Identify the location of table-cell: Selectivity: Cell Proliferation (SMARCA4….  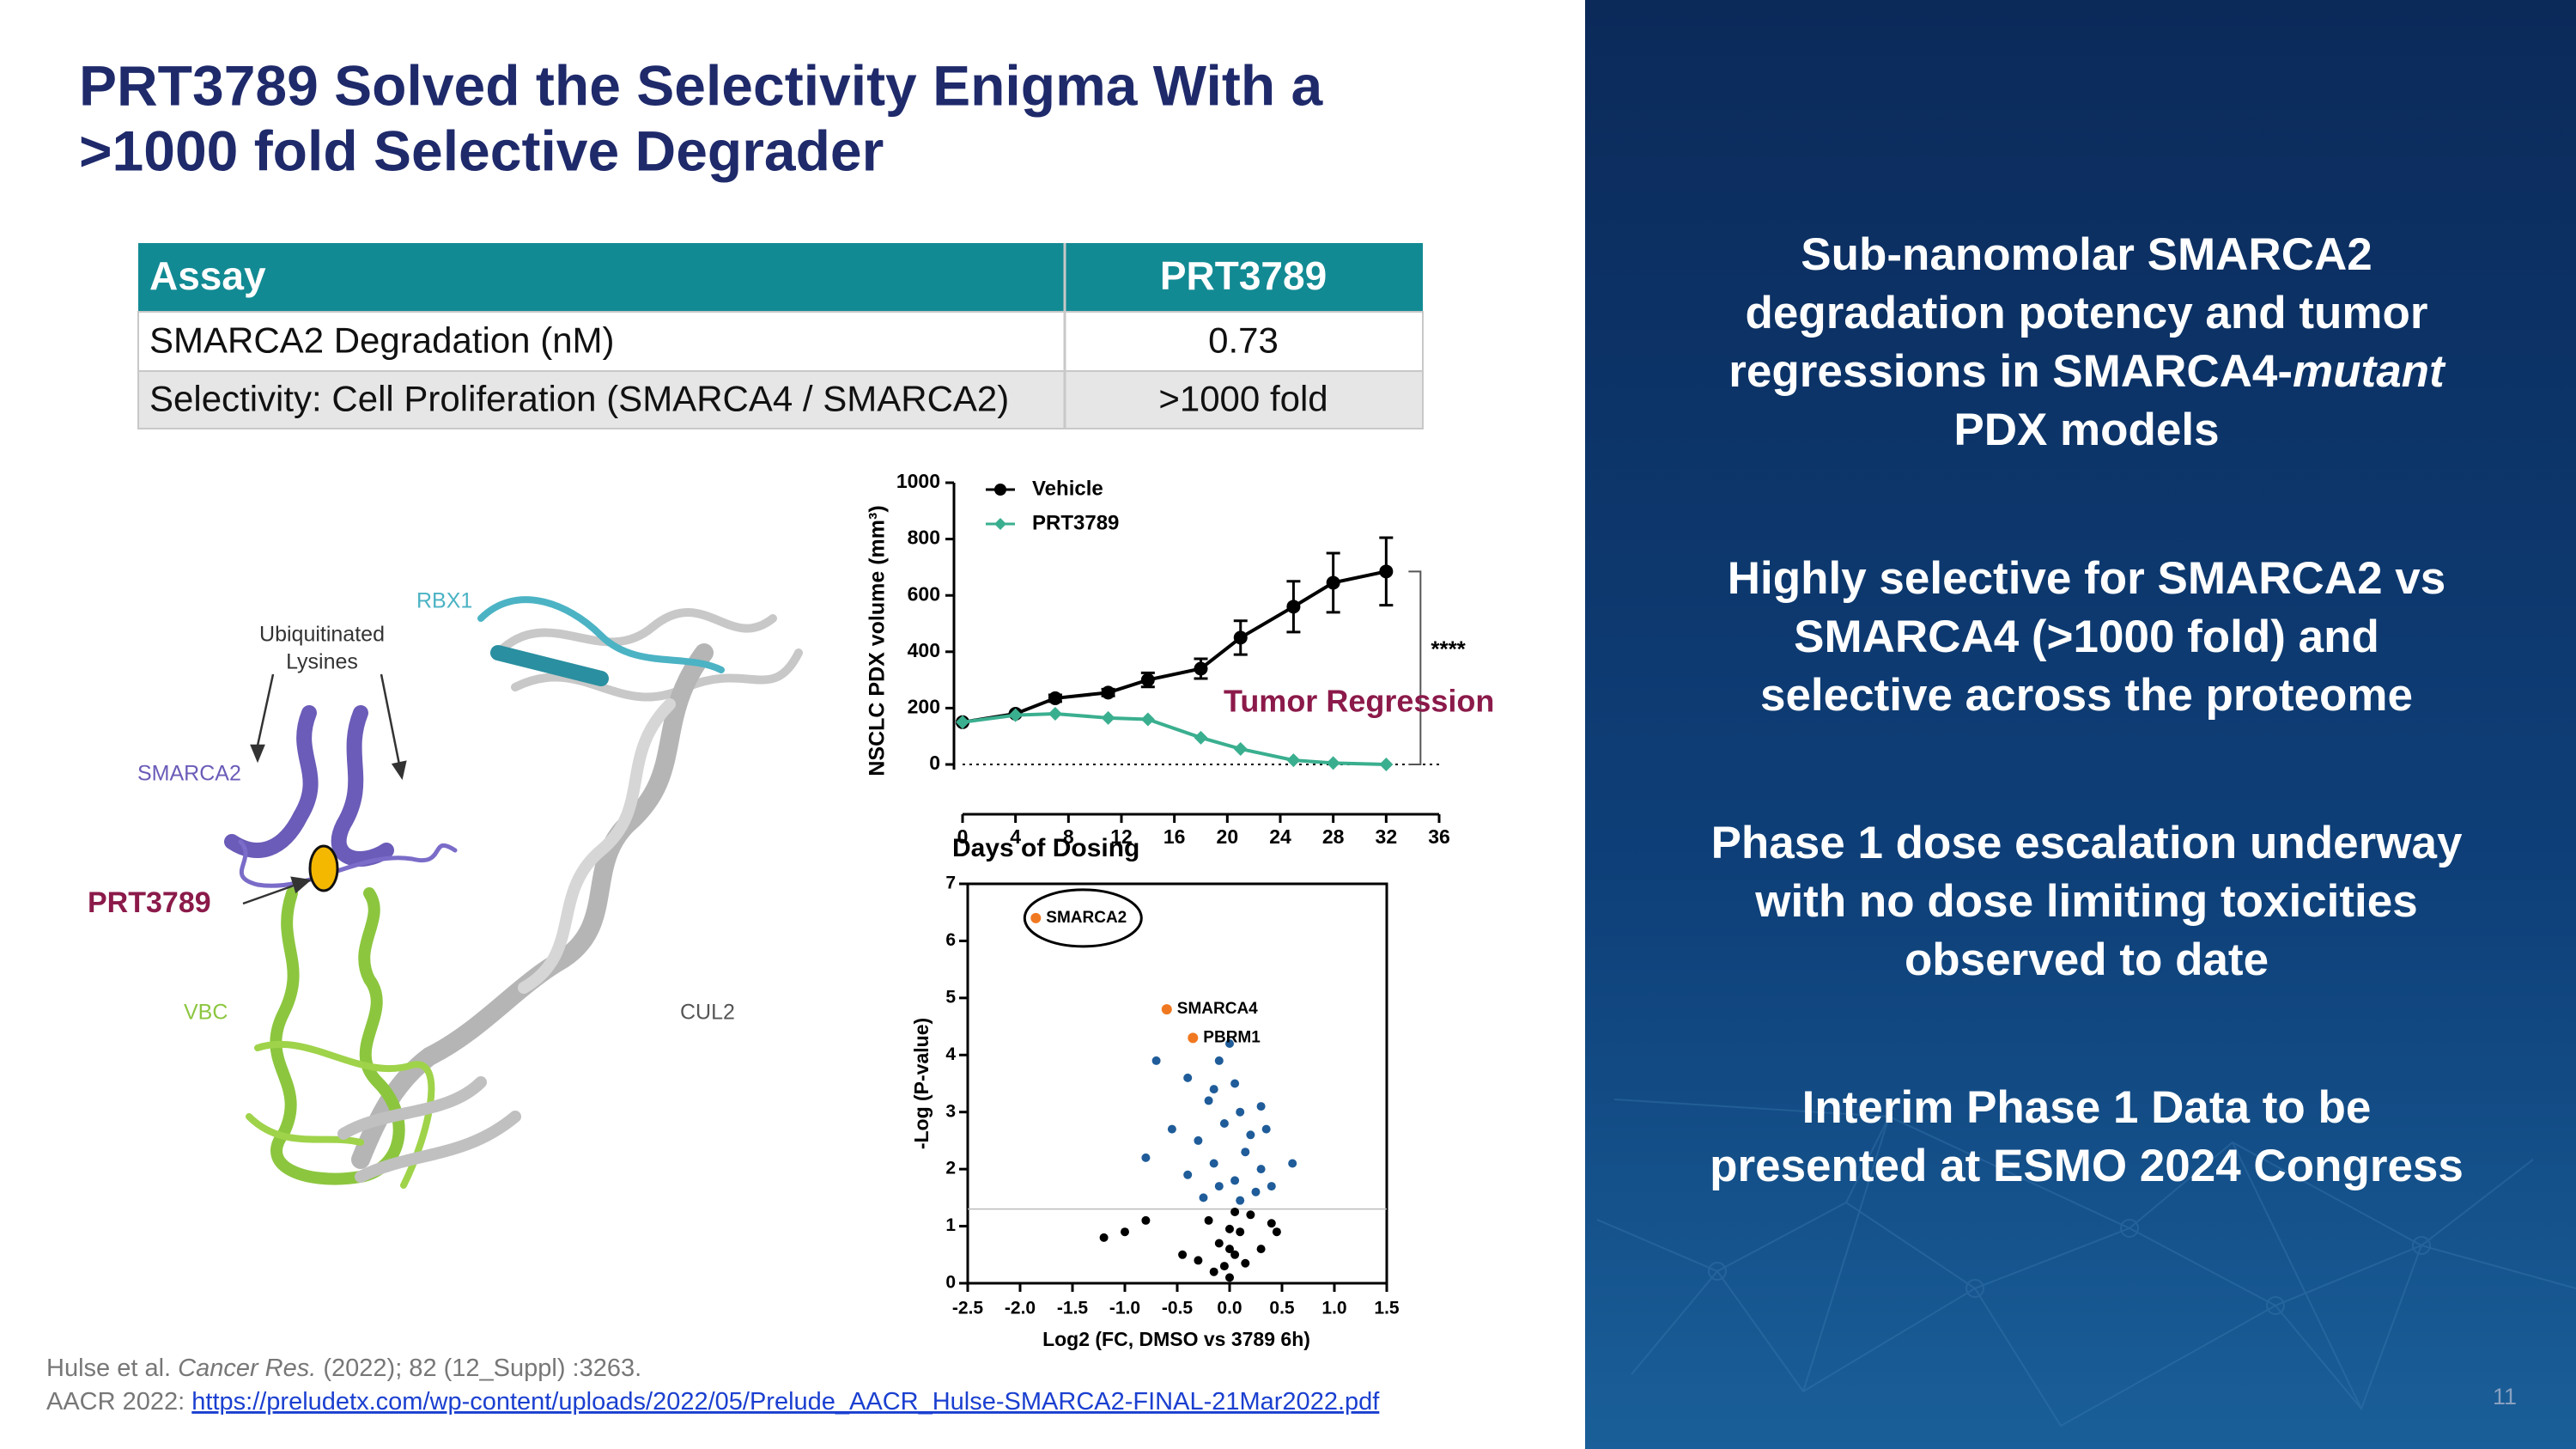
(579, 399).